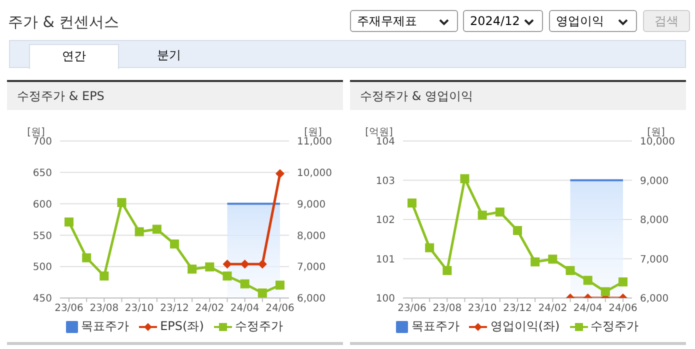 This screenshot has height=349, width=695. I want to click on y-tick-label: 550, so click(42, 236).